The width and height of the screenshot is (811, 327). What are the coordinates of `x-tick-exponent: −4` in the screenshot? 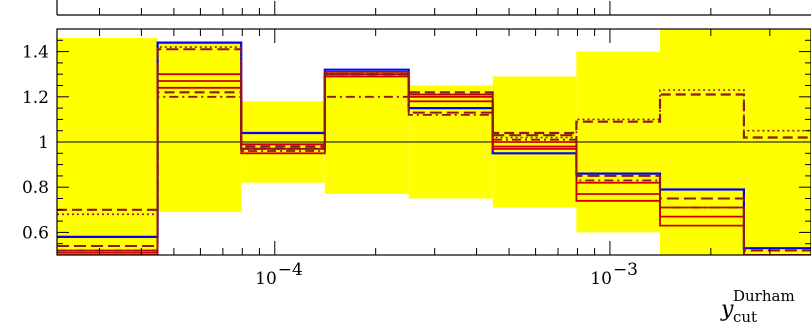 It's located at (290, 270).